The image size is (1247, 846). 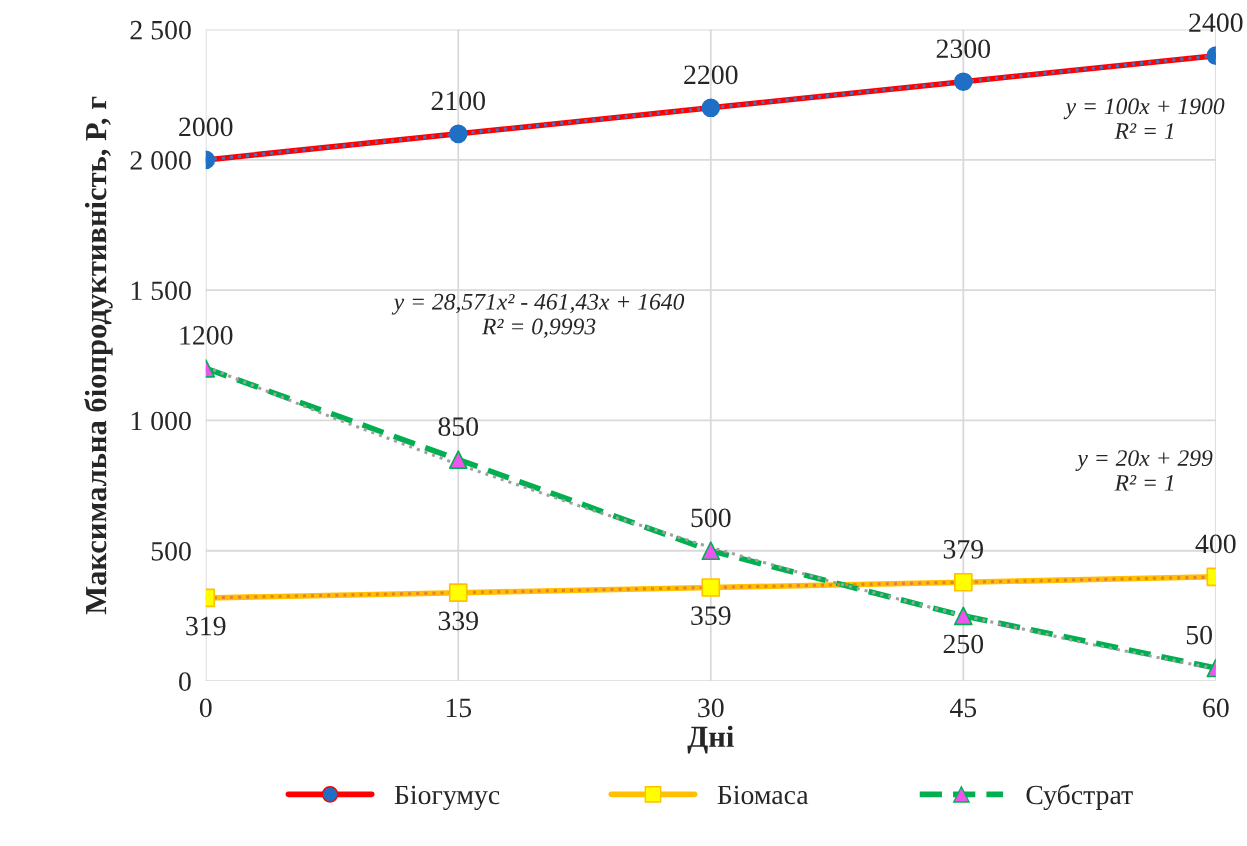 What do you see at coordinates (963, 549) in the screenshot?
I see `data-label: 379` at bounding box center [963, 549].